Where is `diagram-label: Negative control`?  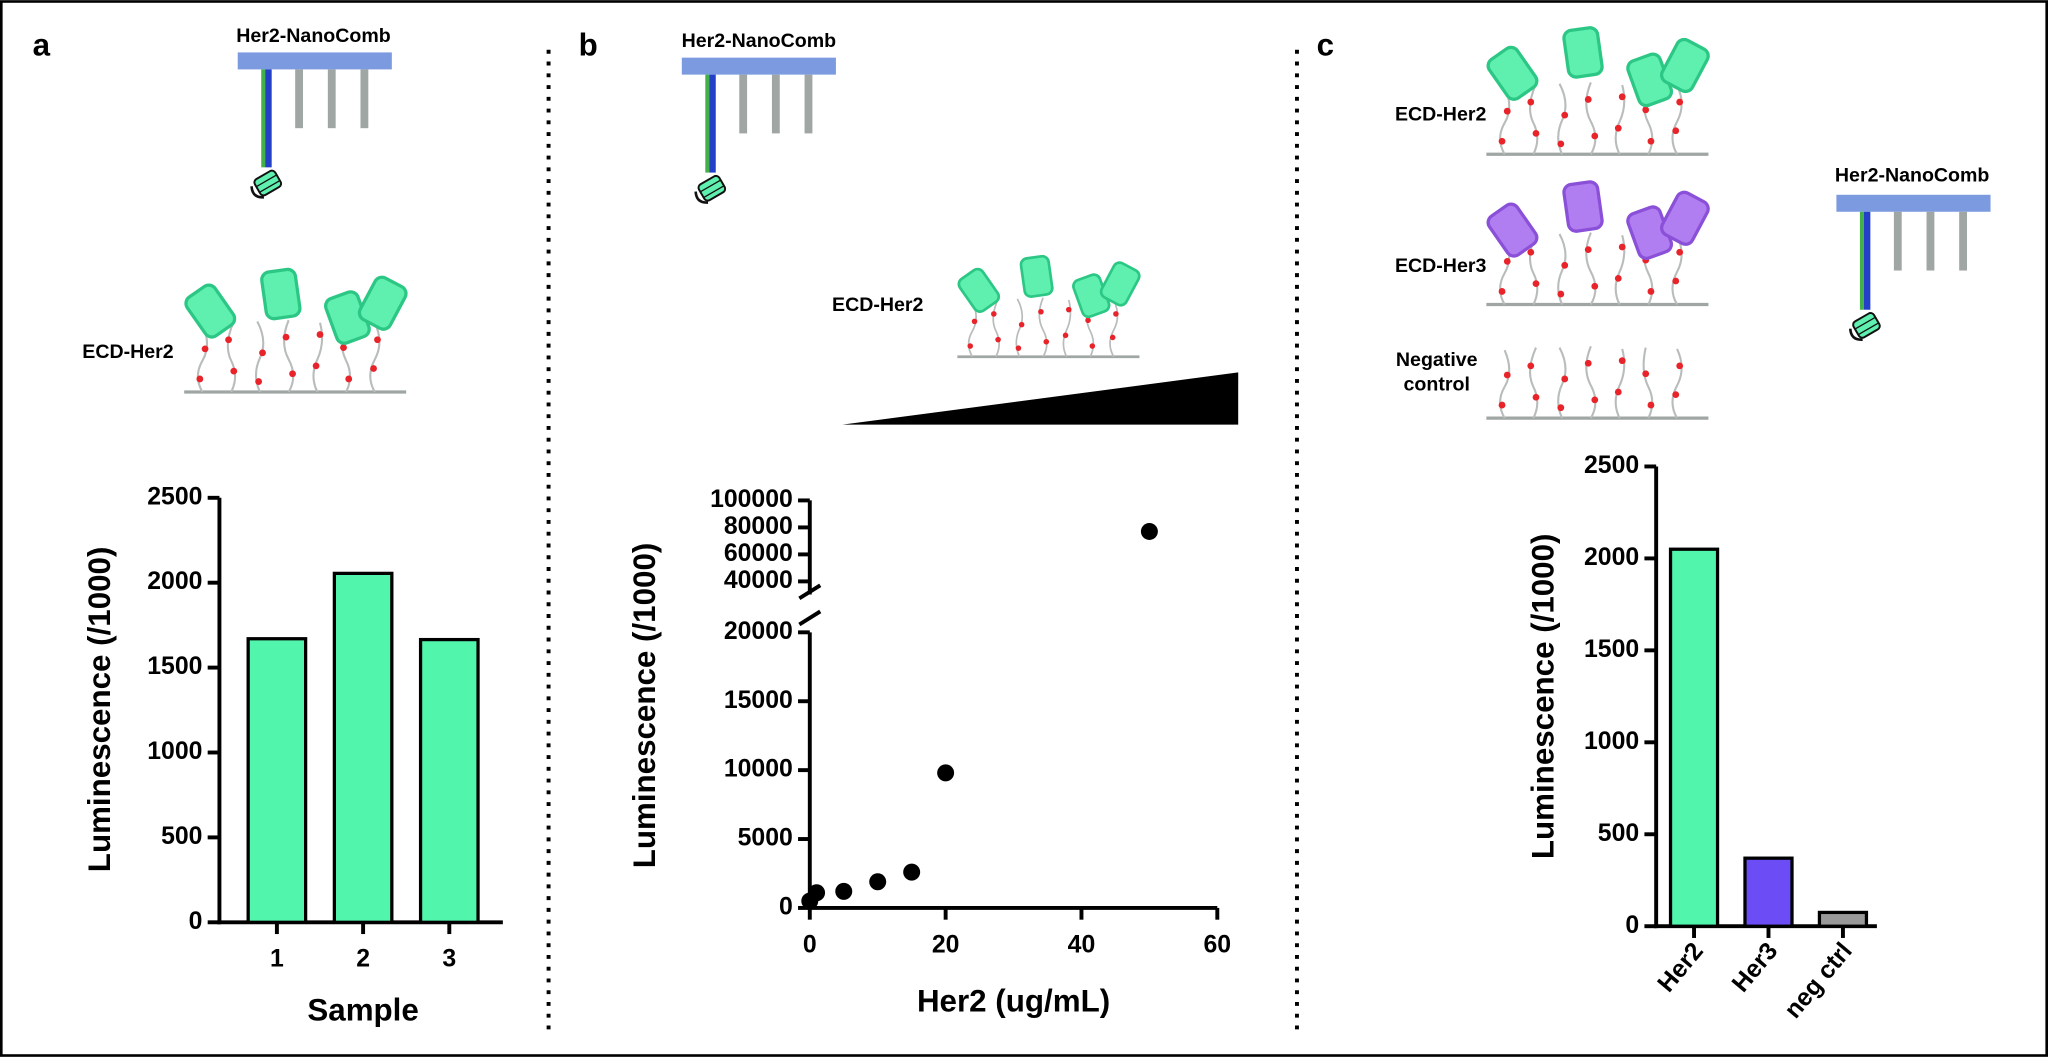
diagram-label: Negative control is located at coordinates (1436, 372).